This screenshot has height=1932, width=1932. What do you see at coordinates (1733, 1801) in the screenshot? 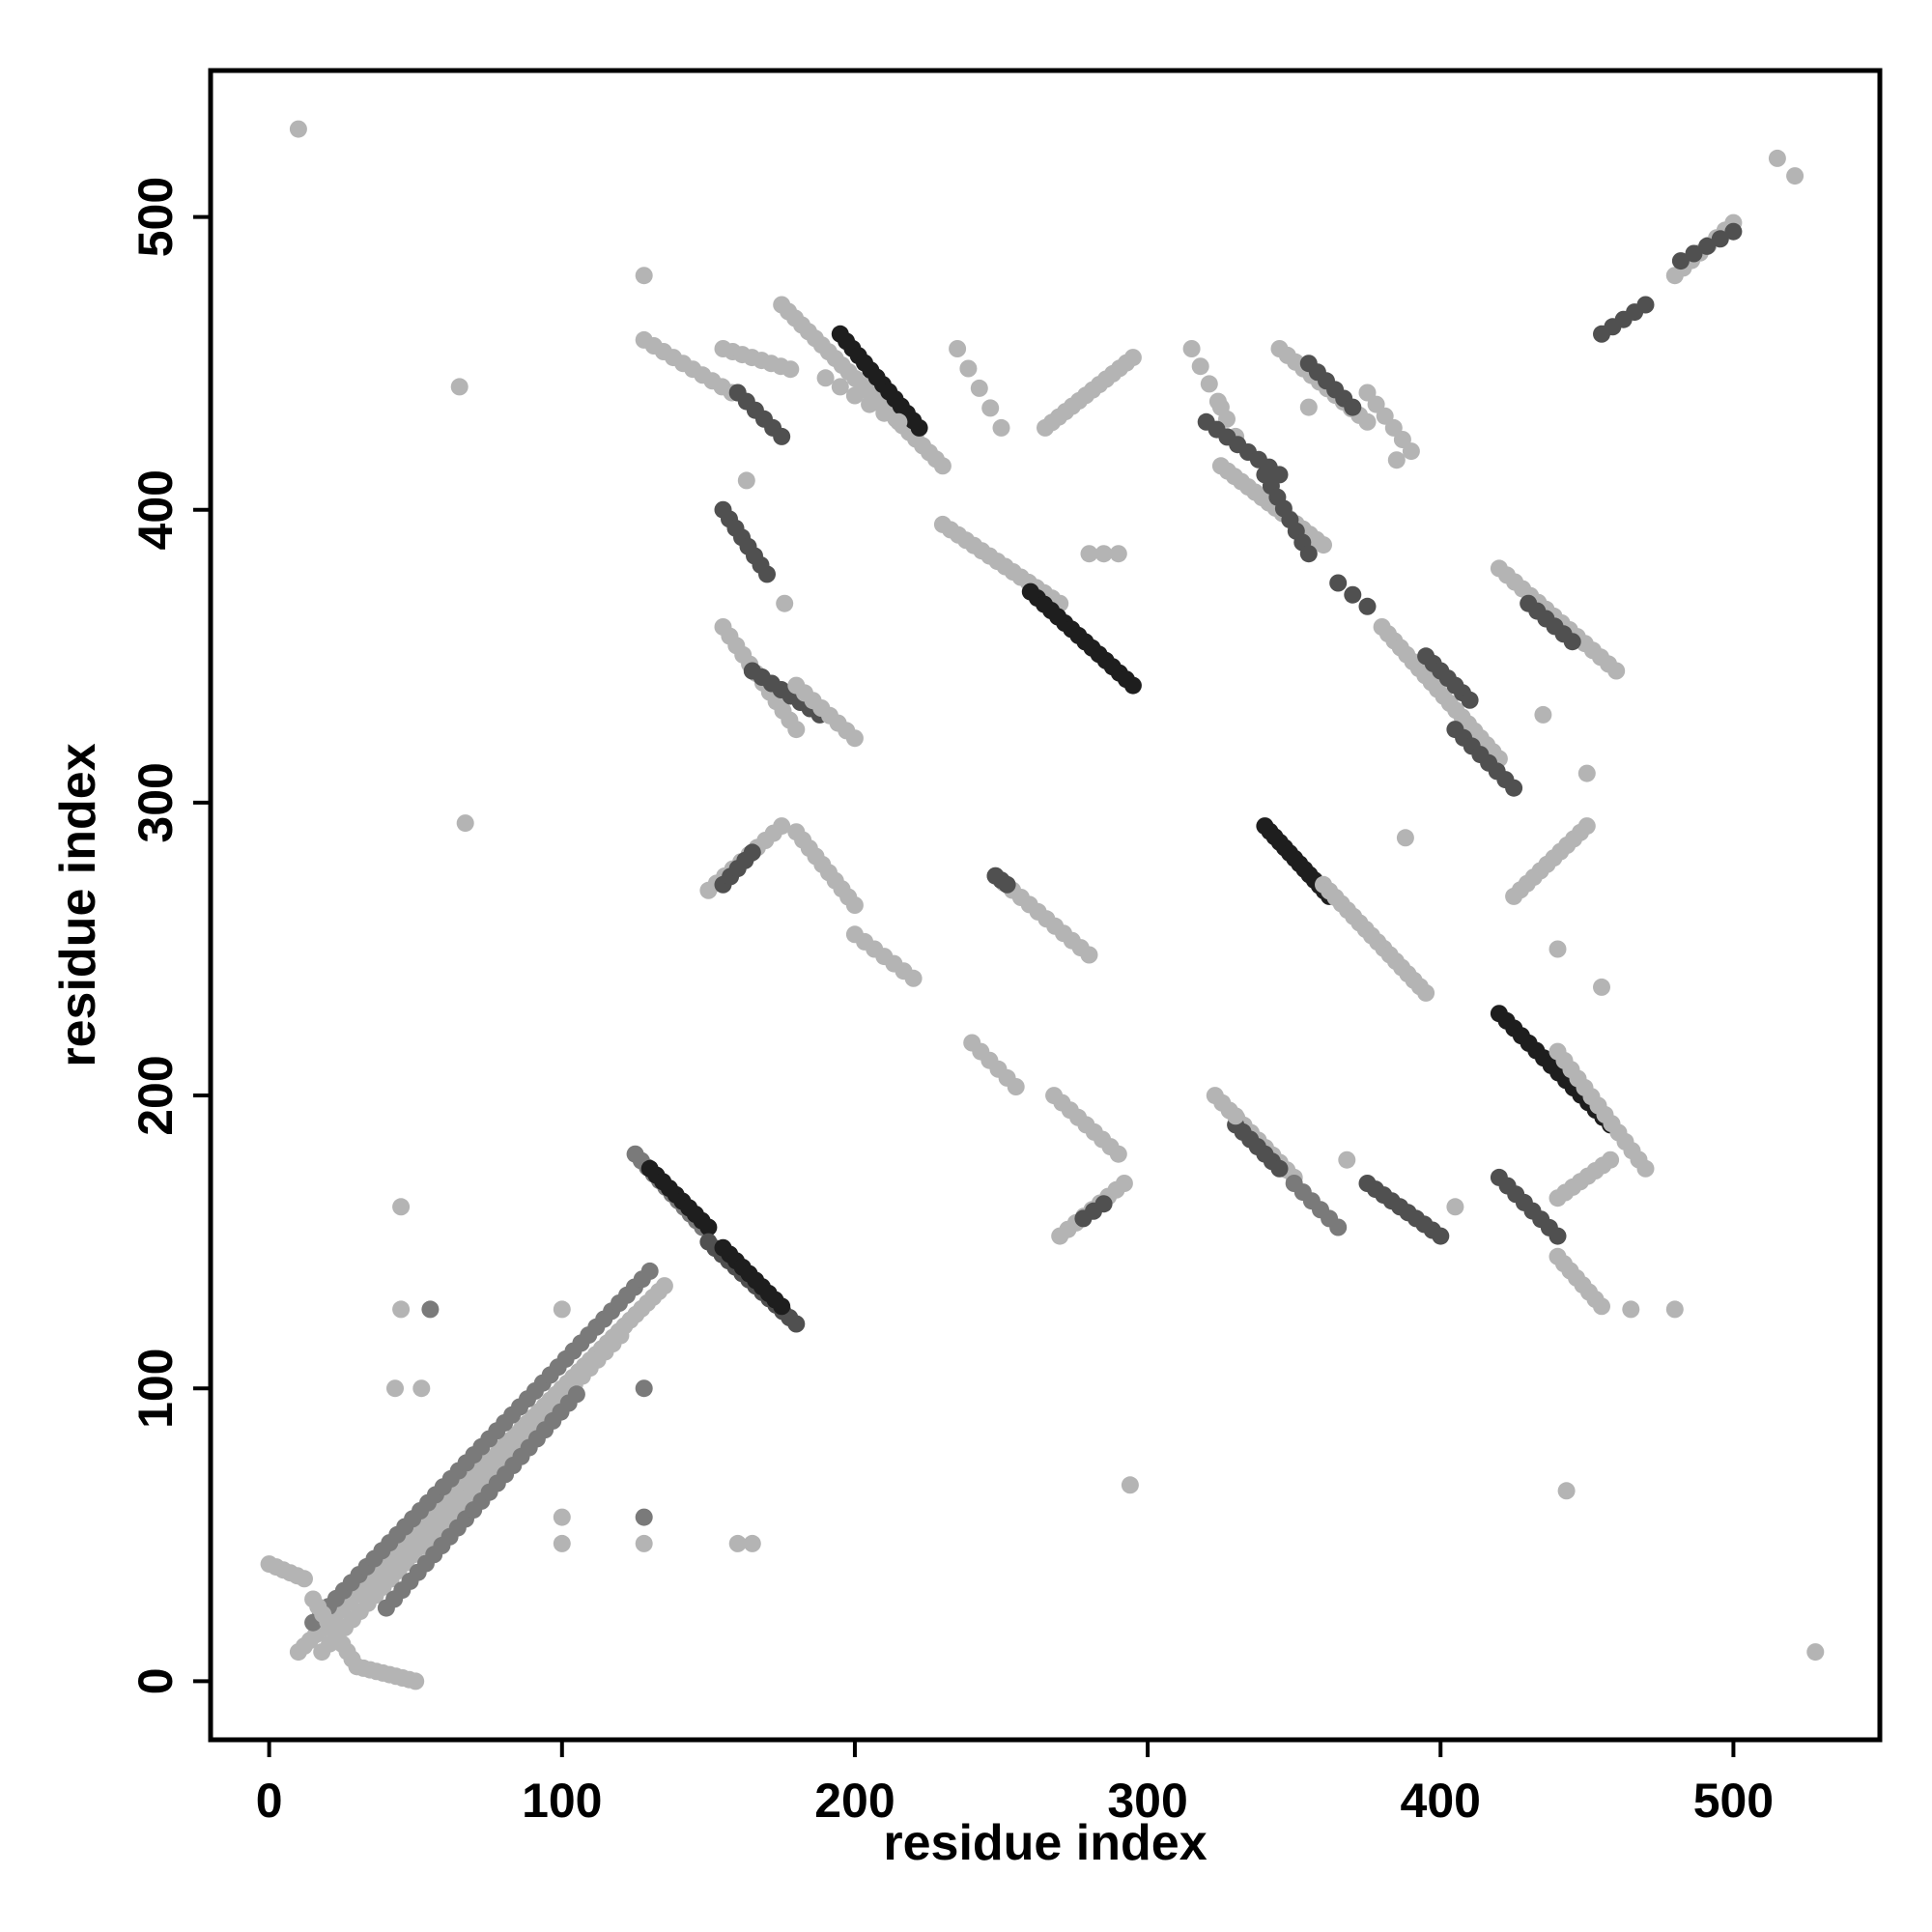
I see `x-tick-label: 500` at bounding box center [1733, 1801].